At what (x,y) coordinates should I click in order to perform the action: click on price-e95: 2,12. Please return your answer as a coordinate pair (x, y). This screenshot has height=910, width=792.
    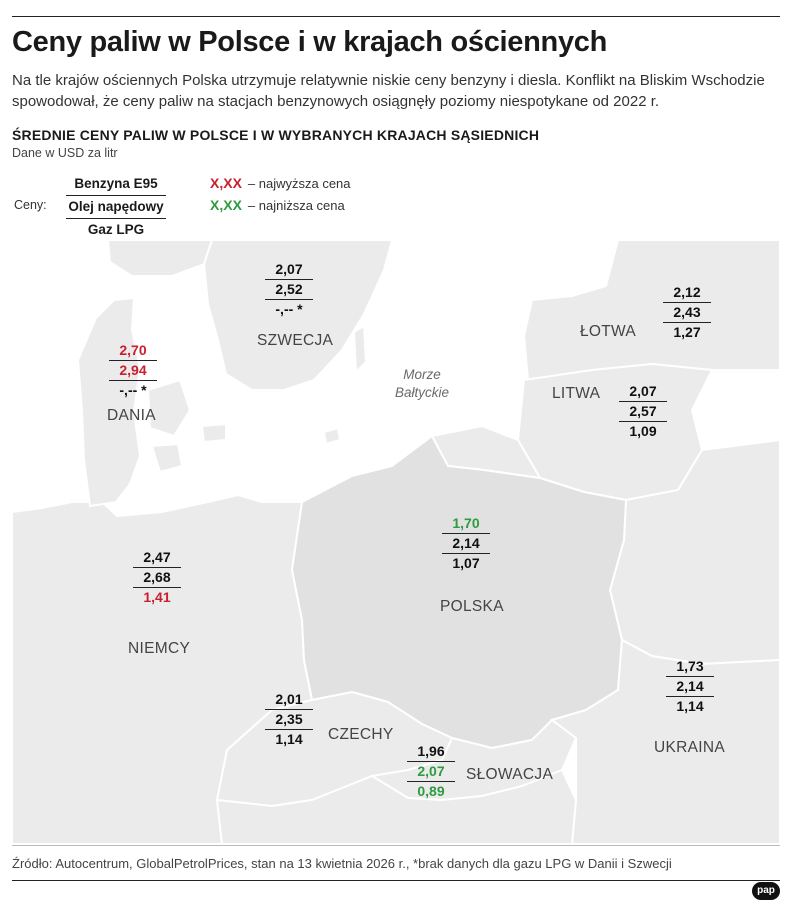
    Looking at the image, I should click on (687, 292).